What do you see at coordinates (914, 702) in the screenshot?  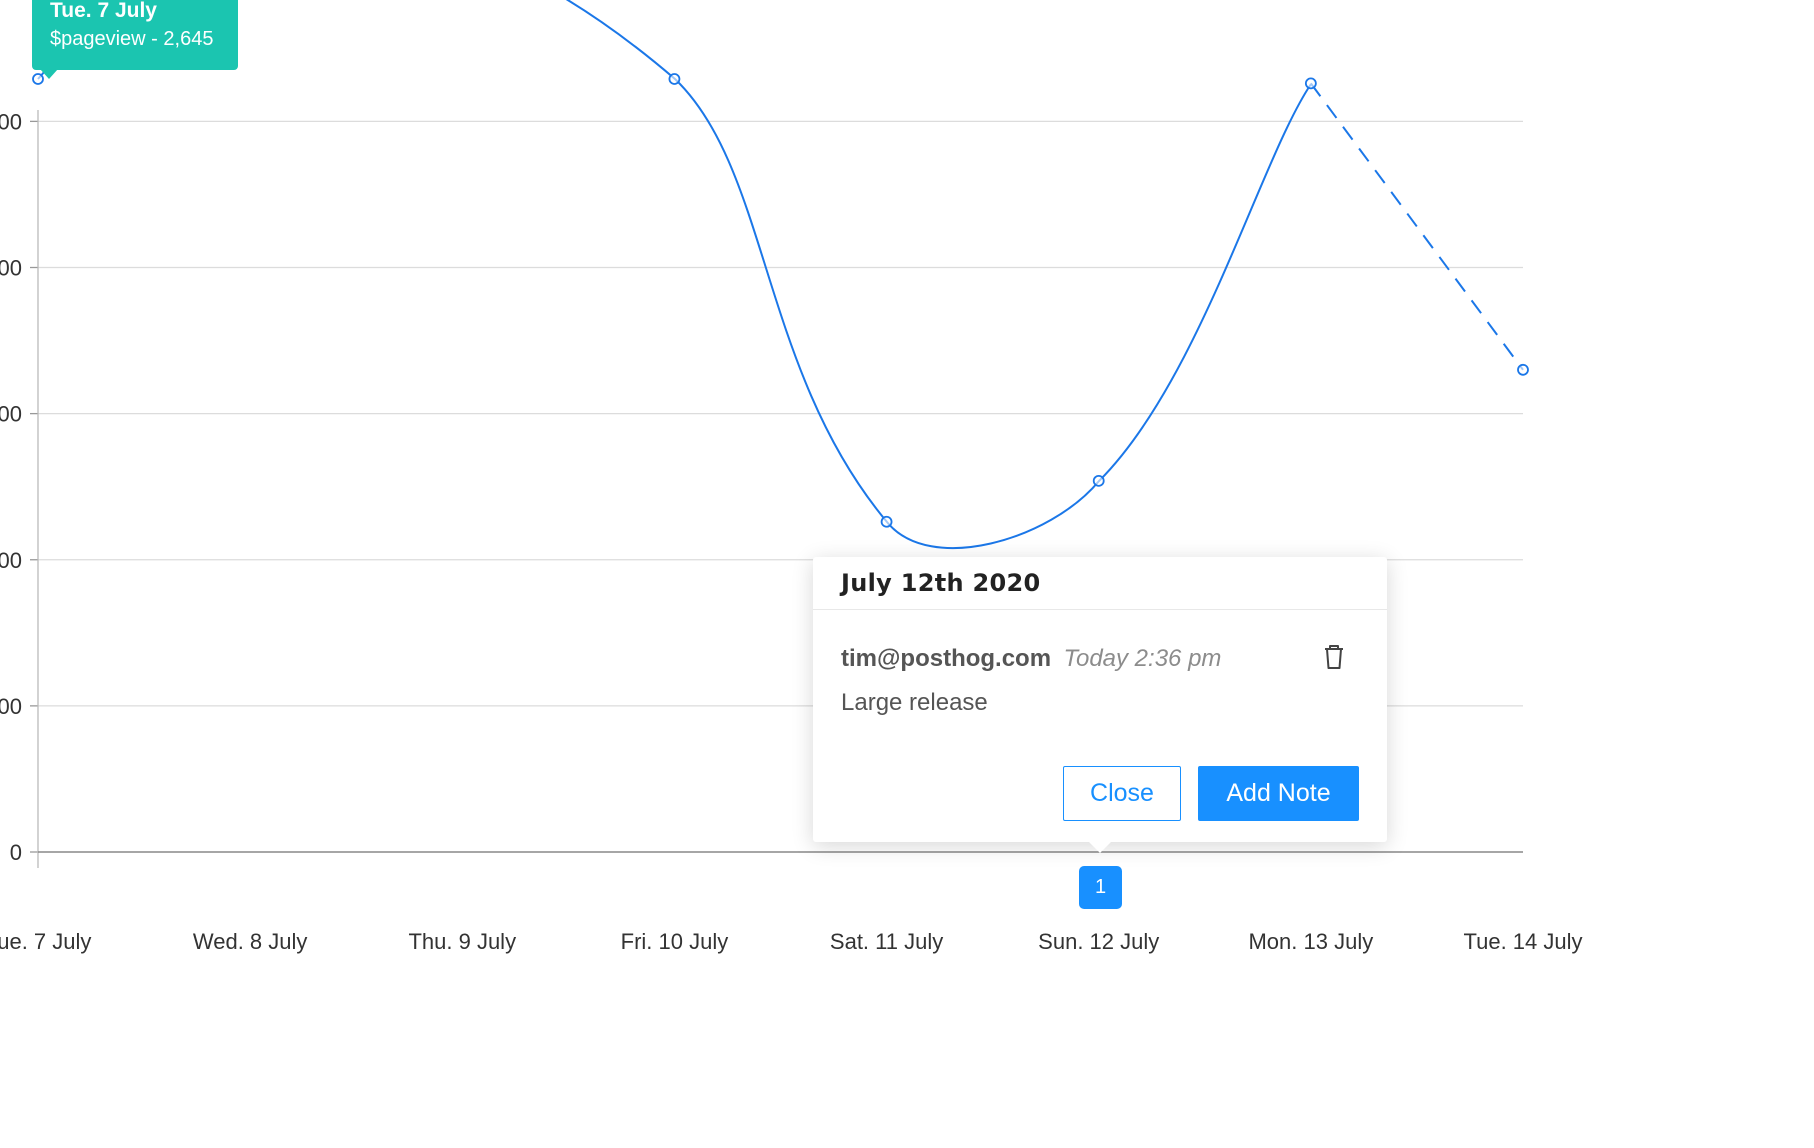 I see `note-text: Large release` at bounding box center [914, 702].